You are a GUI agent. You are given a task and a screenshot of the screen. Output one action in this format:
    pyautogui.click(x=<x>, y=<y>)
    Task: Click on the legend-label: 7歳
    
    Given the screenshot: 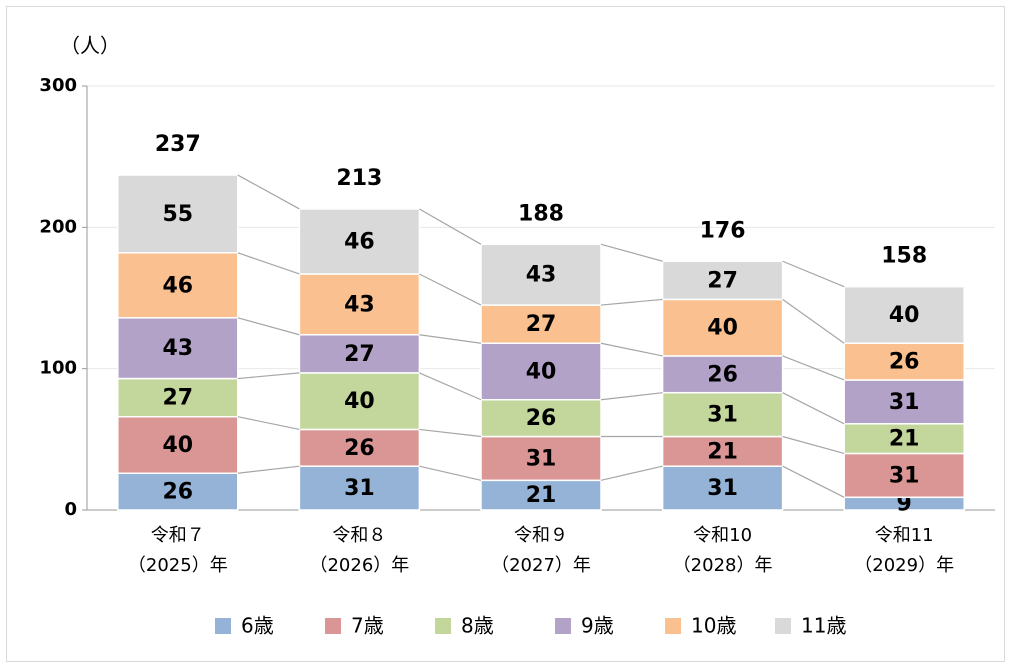 What is the action you would take?
    pyautogui.click(x=367, y=626)
    